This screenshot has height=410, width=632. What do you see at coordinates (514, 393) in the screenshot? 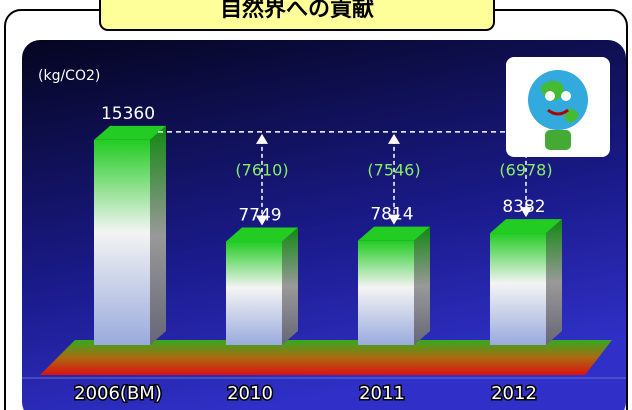
I see `x-tick-label: 2012` at bounding box center [514, 393].